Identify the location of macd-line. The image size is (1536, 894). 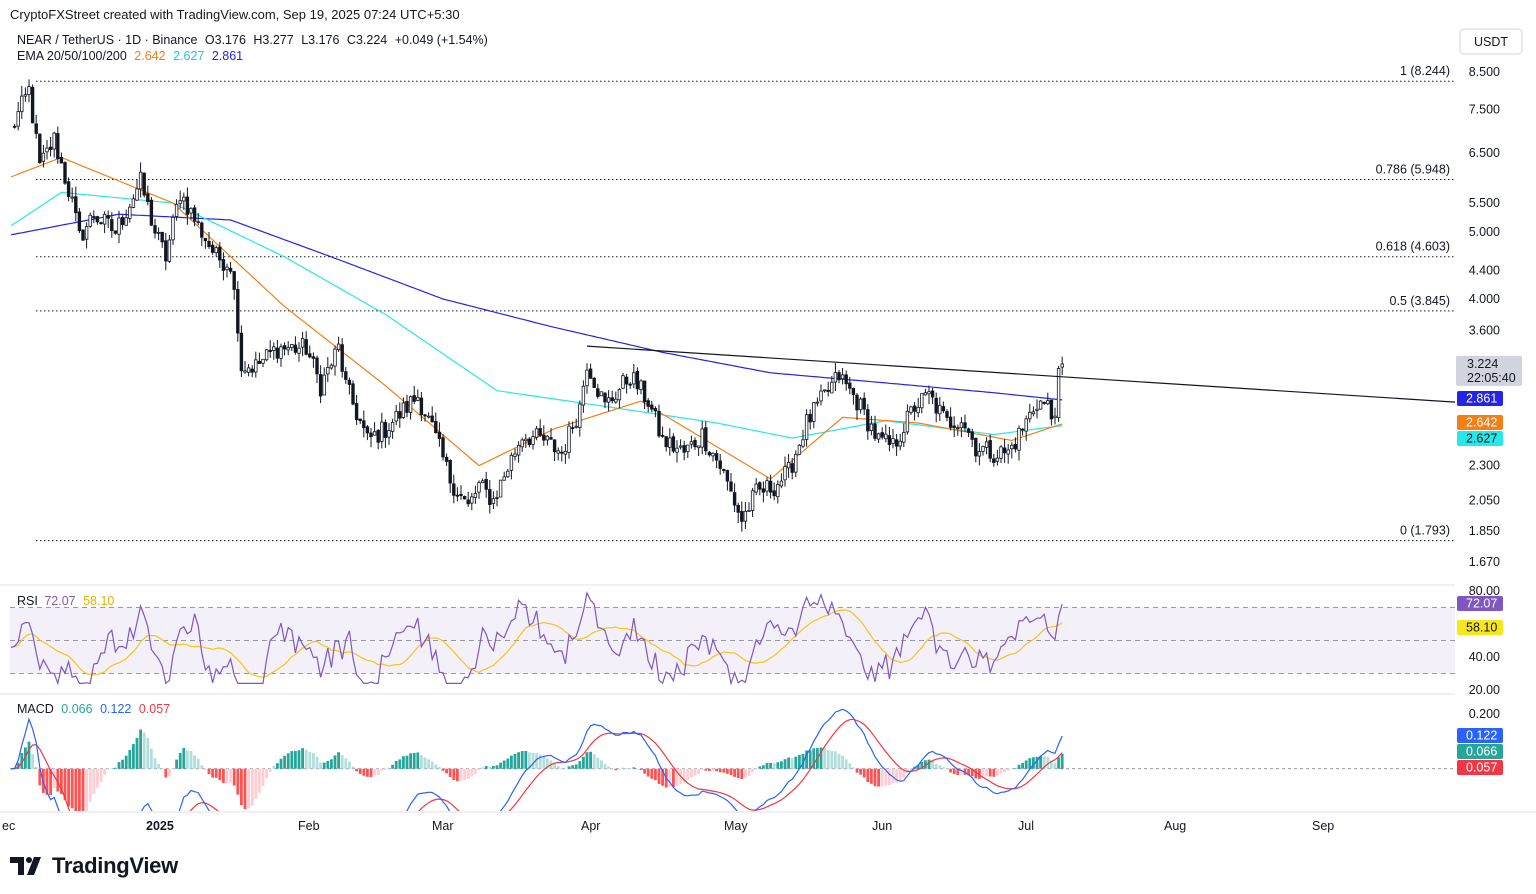
(536, 801).